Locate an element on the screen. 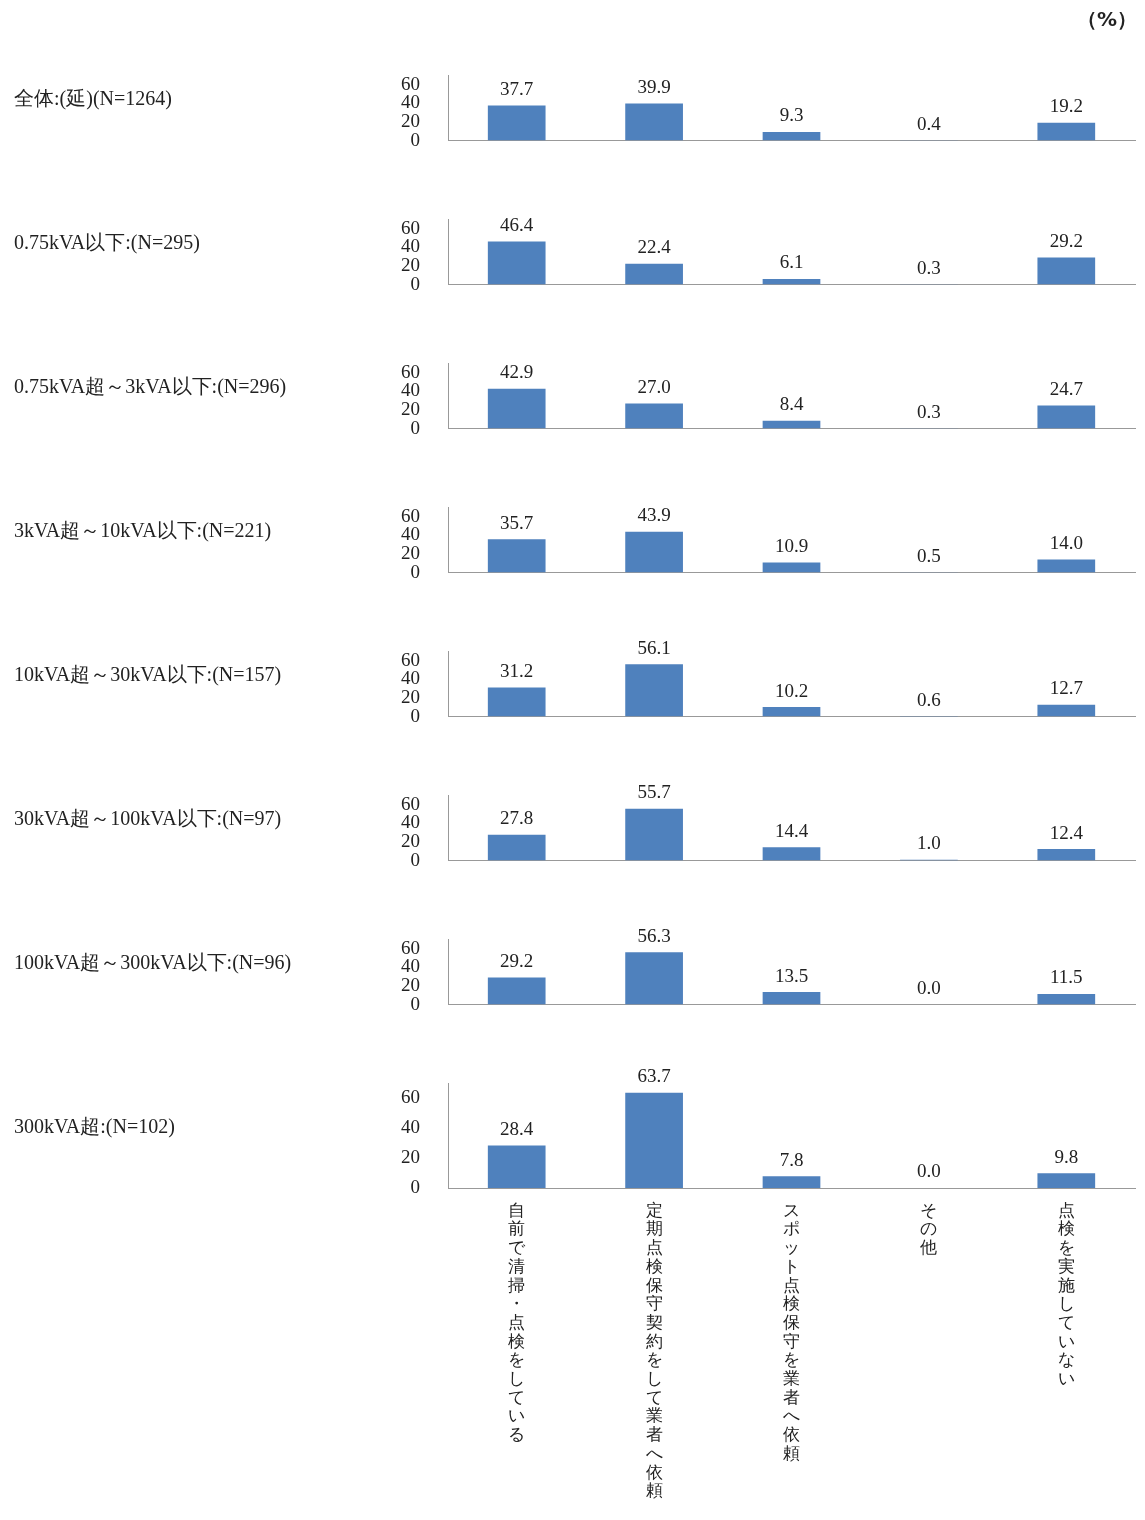 The height and width of the screenshot is (1520, 1145). y-axis-title: 0.75kVA以下:(N=295) is located at coordinates (107, 243).